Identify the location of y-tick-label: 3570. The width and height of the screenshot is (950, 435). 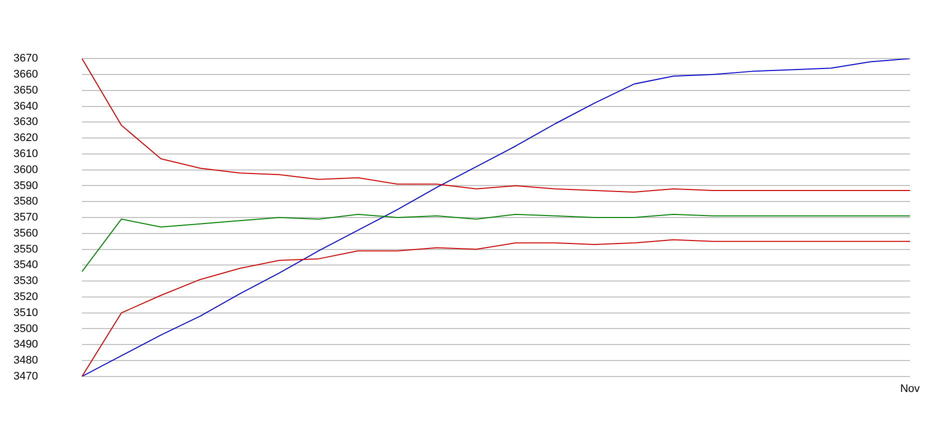
(26, 218).